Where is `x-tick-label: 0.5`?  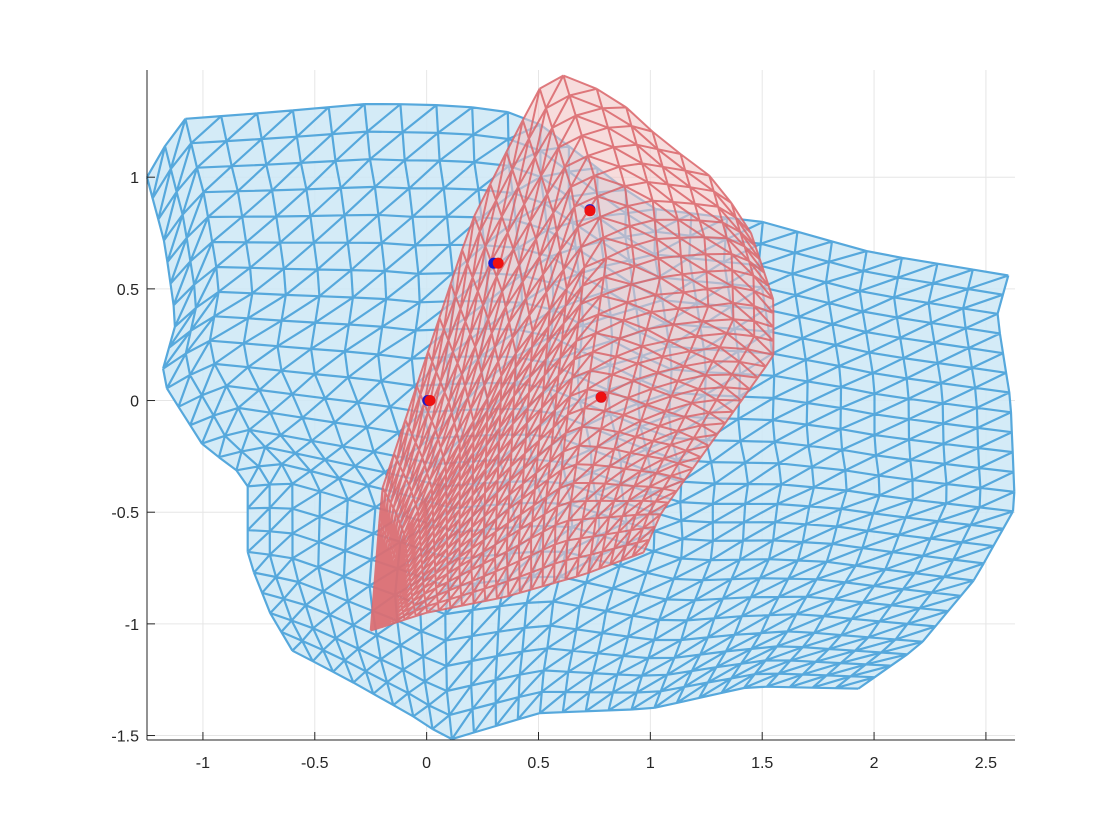
x-tick-label: 0.5 is located at coordinates (538, 763).